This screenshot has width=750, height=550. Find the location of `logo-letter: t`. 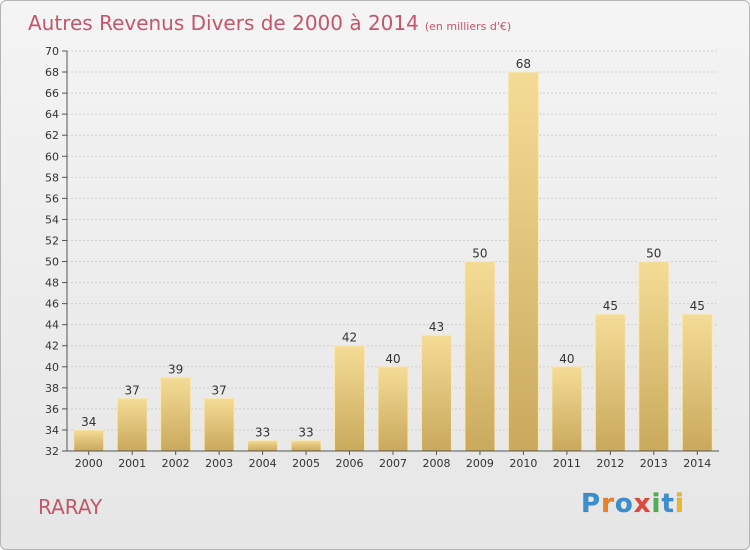

logo-letter: t is located at coordinates (668, 504).